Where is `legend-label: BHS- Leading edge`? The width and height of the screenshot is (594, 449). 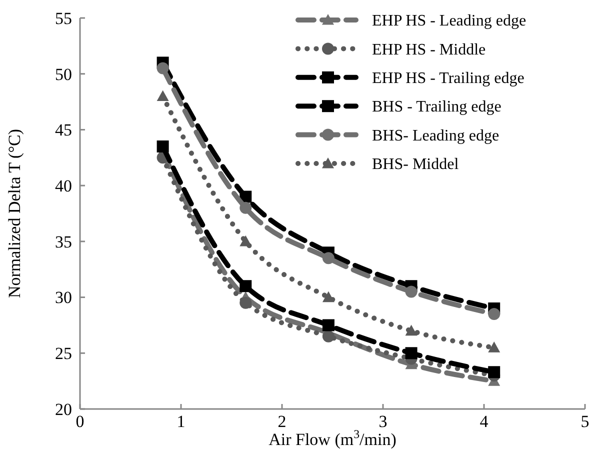 legend-label: BHS- Leading edge is located at coordinates (436, 135).